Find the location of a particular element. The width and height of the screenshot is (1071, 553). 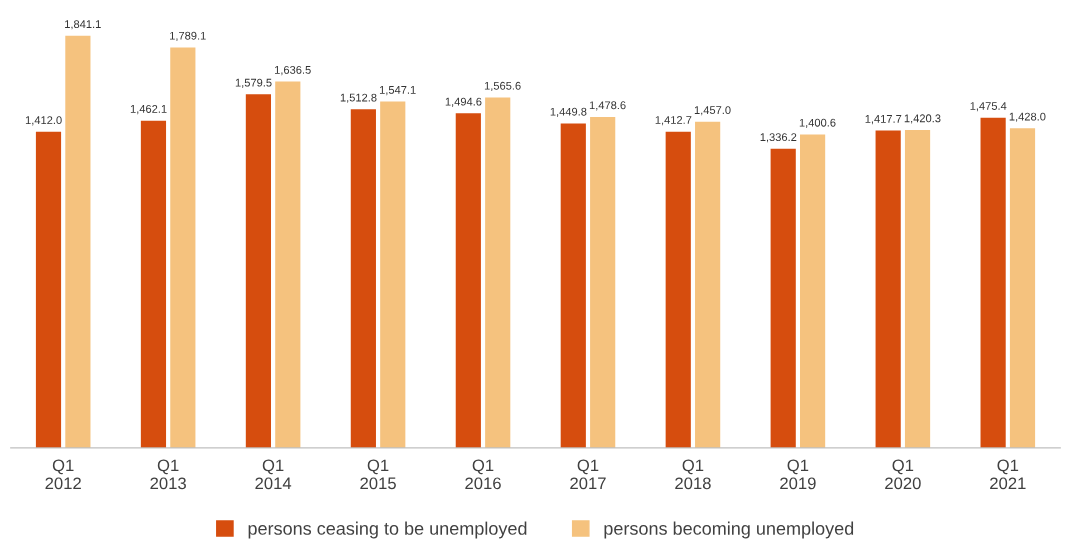

data-label: 1,412.0 is located at coordinates (43, 121).